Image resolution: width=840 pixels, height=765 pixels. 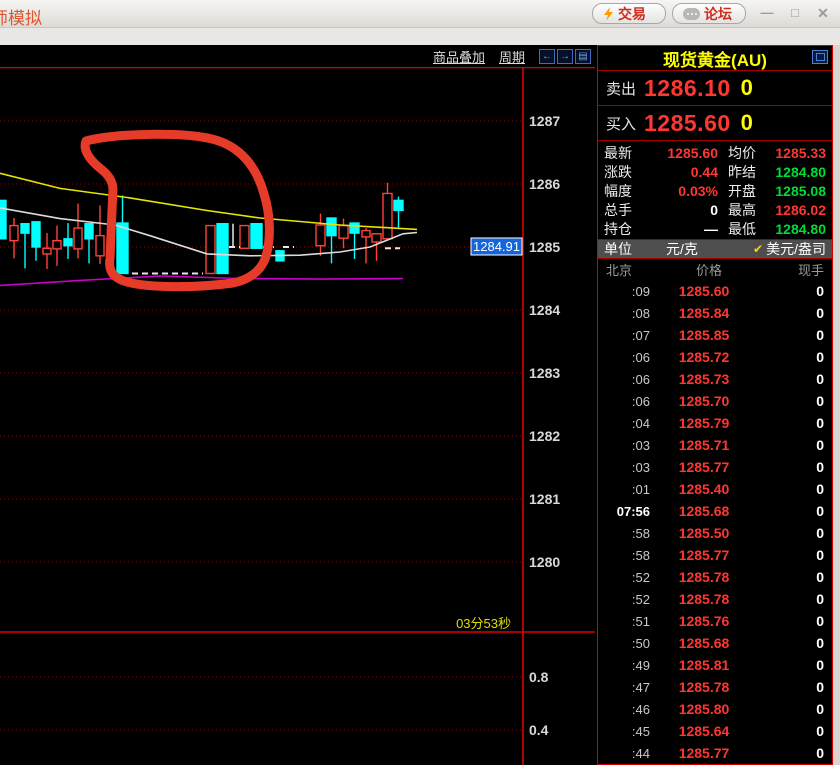 I want to click on trade-row: :08 1285.84 0, so click(x=715, y=313).